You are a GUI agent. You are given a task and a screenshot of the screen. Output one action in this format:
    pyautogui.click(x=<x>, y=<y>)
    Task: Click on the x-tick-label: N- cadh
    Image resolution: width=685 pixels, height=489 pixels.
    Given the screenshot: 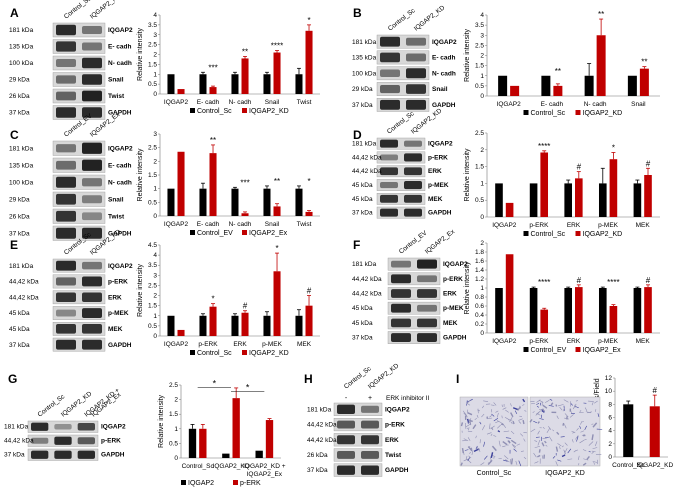 What is the action you would take?
    pyautogui.click(x=240, y=224)
    